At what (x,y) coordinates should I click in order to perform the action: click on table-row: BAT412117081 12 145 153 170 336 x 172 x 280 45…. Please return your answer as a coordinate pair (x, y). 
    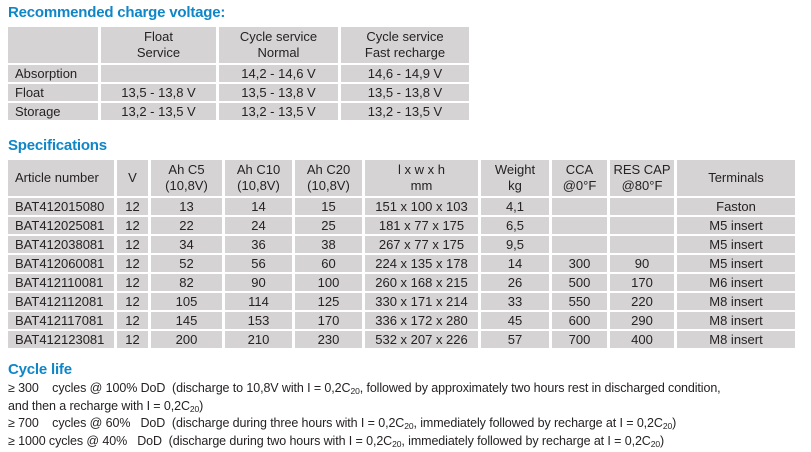
    Looking at the image, I should click on (401, 320).